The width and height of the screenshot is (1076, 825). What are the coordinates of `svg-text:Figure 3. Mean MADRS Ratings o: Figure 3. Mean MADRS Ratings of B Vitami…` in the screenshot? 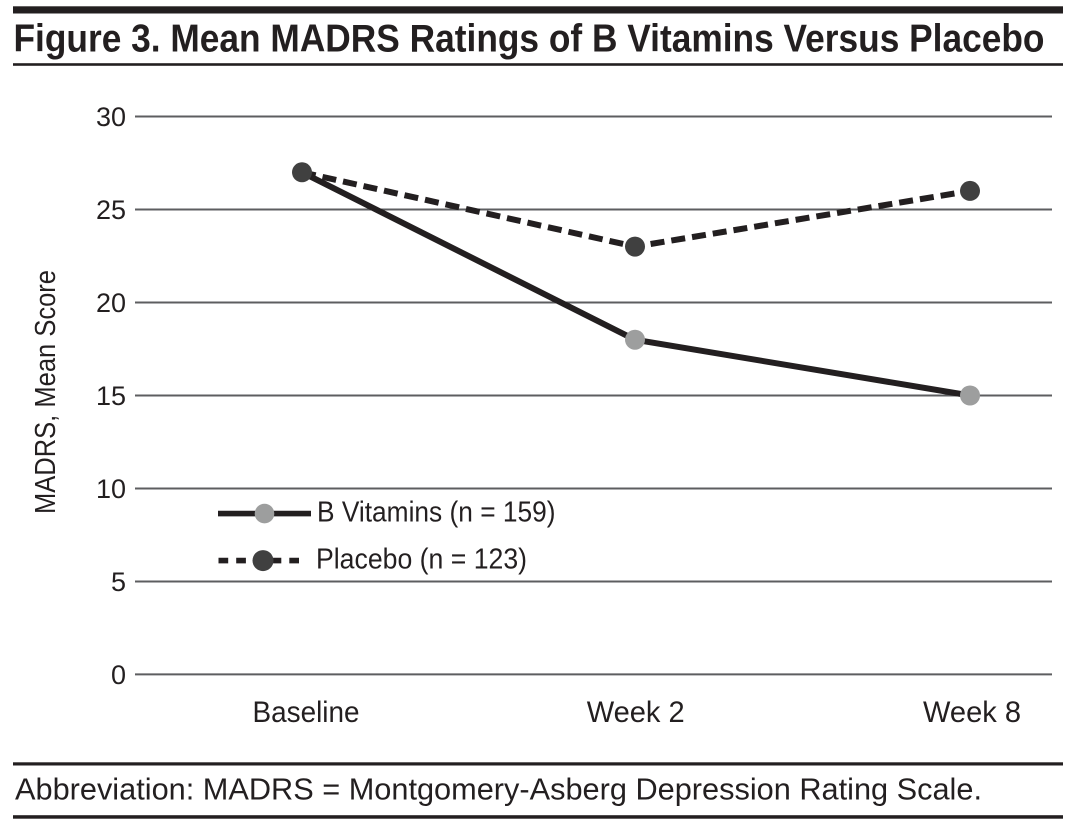 It's located at (529, 39).